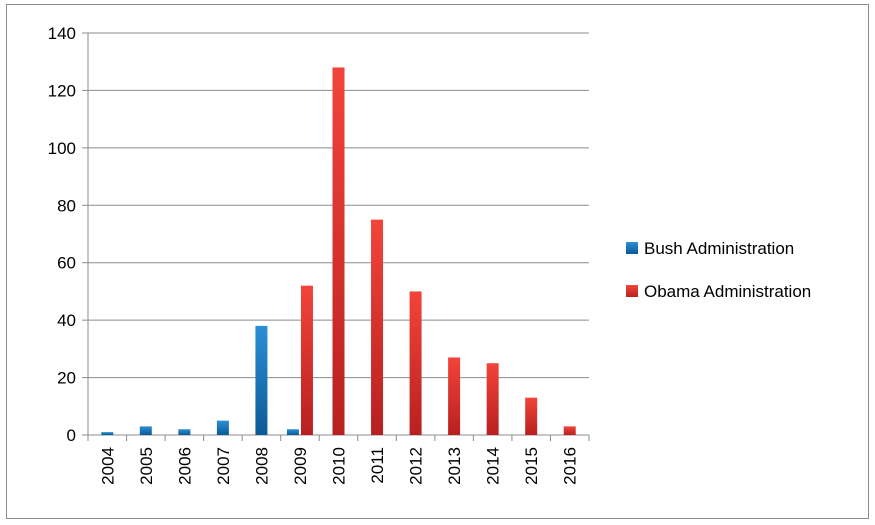  What do you see at coordinates (306, 360) in the screenshot?
I see `bar-obama-2009` at bounding box center [306, 360].